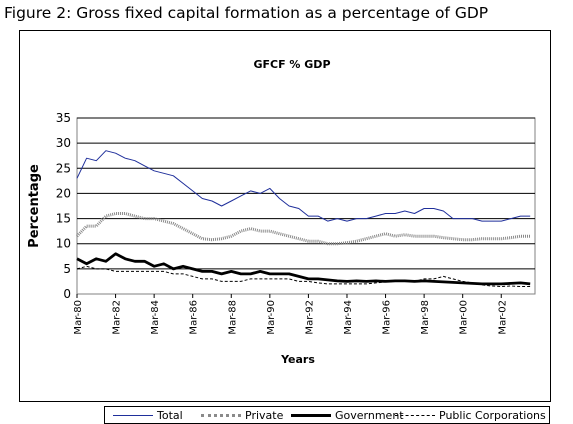 The width and height of the screenshot is (573, 424). Describe the element at coordinates (194, 317) in the screenshot. I see `x-tick-label: Mar-86` at that location.